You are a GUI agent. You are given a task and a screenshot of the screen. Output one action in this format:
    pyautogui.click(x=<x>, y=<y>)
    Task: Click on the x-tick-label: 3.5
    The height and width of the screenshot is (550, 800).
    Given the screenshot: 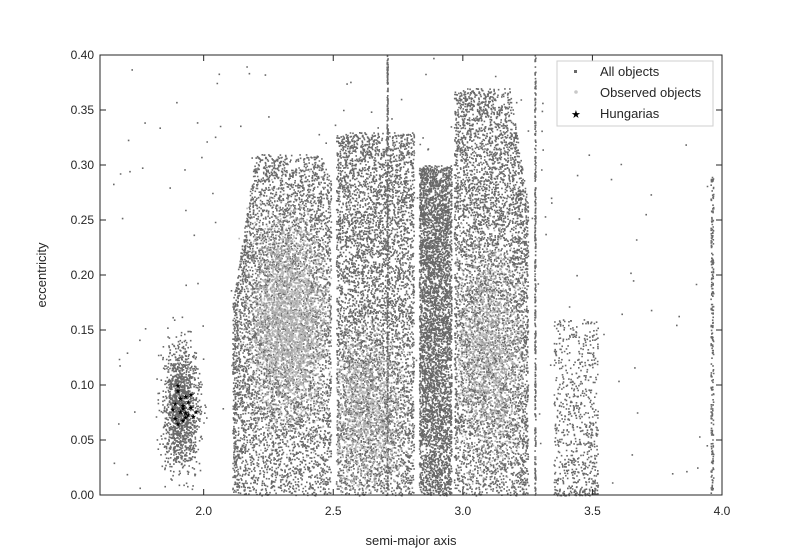 What is the action you would take?
    pyautogui.click(x=592, y=511)
    